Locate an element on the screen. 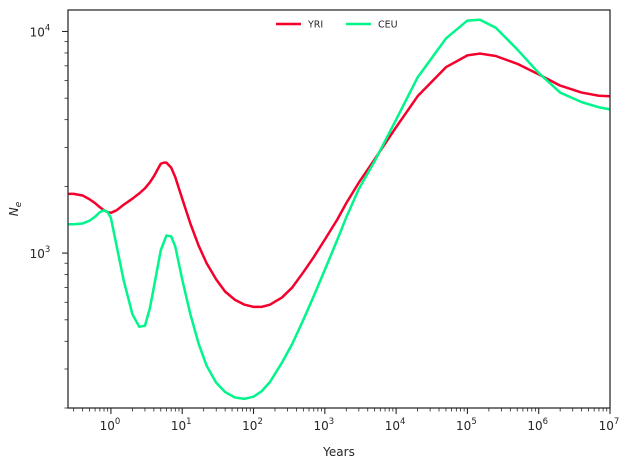  legend-item-ceu: CEU is located at coordinates (372, 25).